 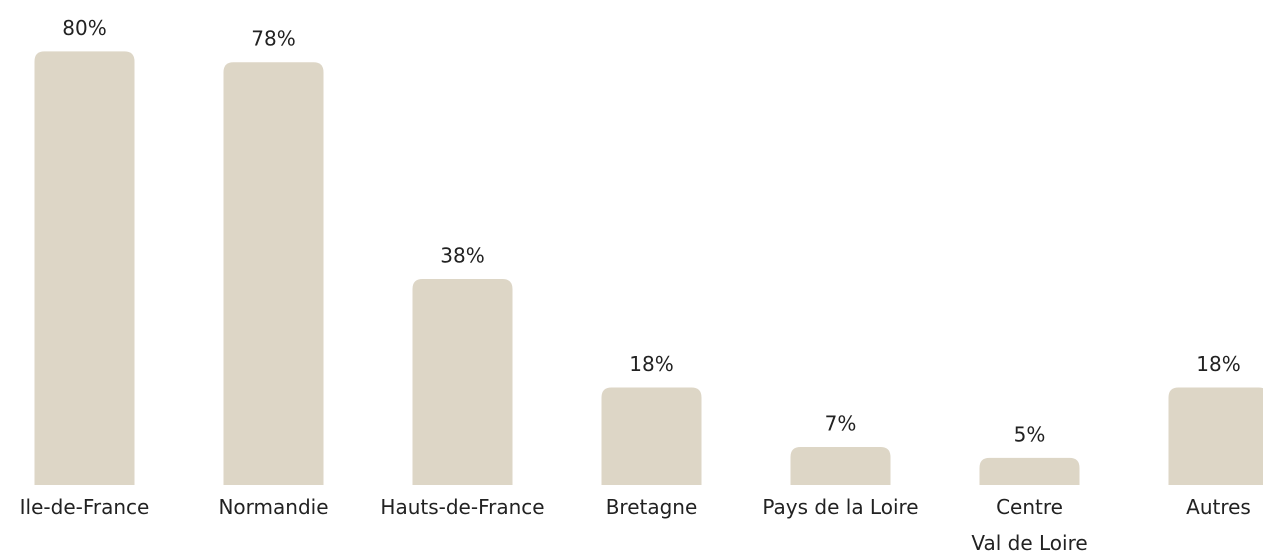 I want to click on x-tick-label: Bretagne, so click(x=652, y=507).